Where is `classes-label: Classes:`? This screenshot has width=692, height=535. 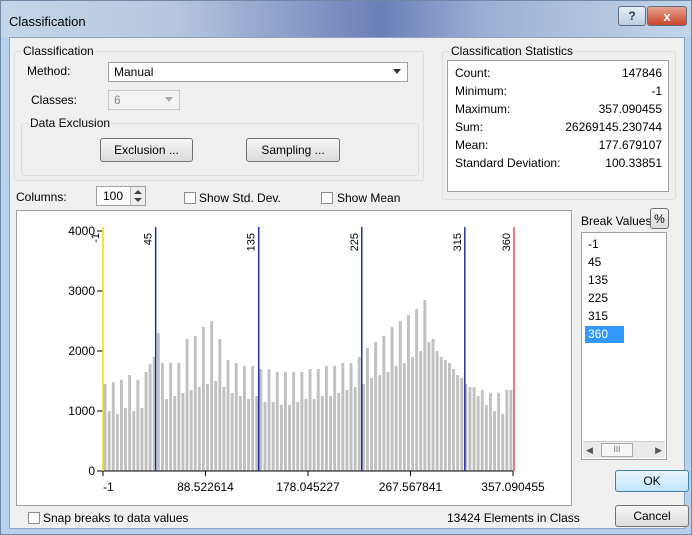 classes-label: Classes: is located at coordinates (54, 100).